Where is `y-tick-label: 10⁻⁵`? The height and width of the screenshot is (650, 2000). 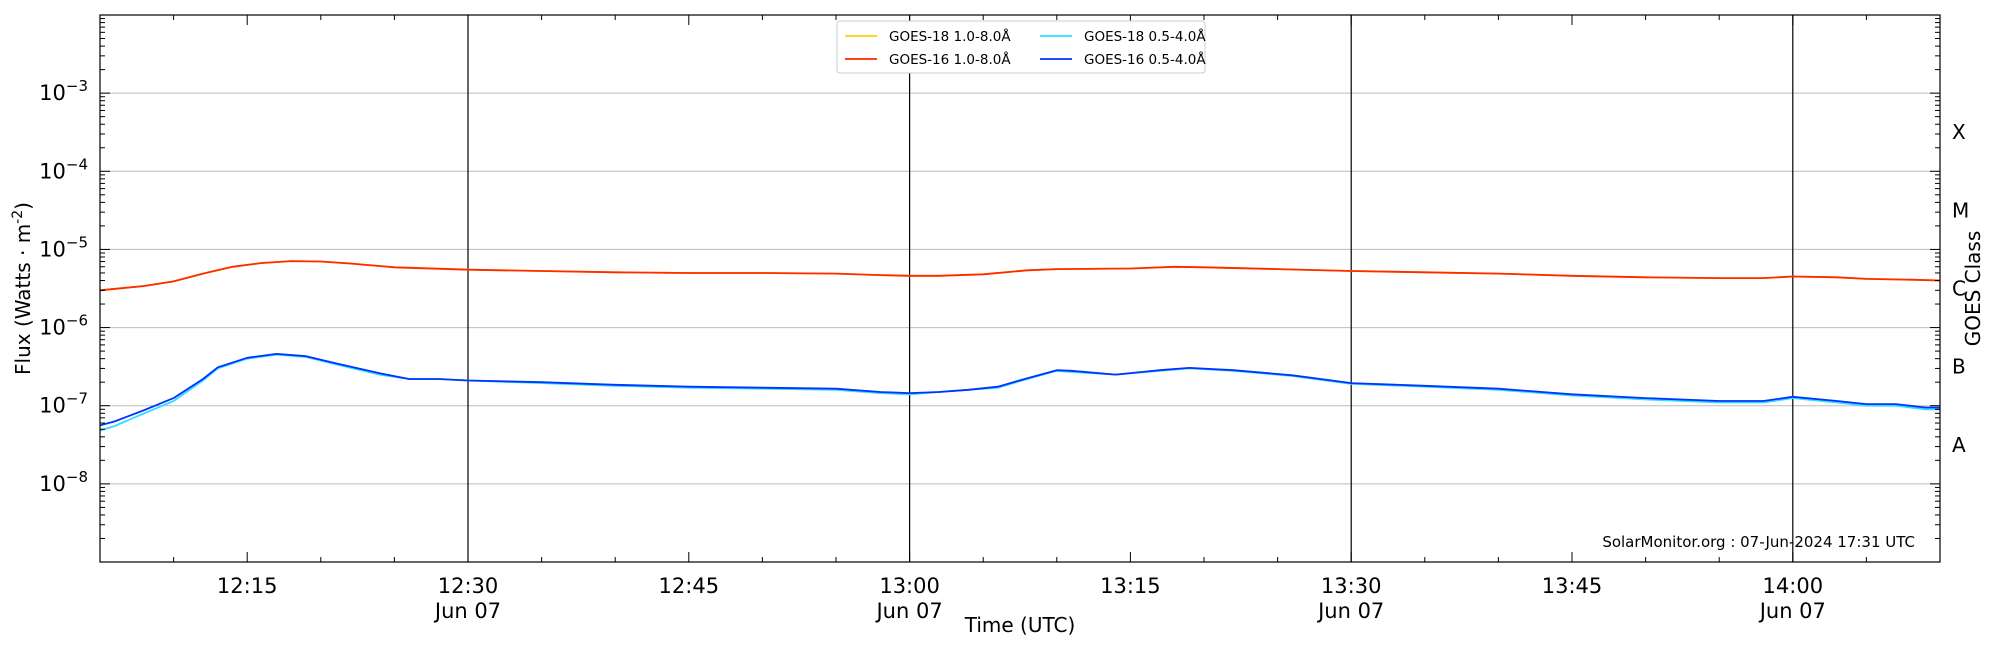 y-tick-label: 10⁻⁵ is located at coordinates (63, 247).